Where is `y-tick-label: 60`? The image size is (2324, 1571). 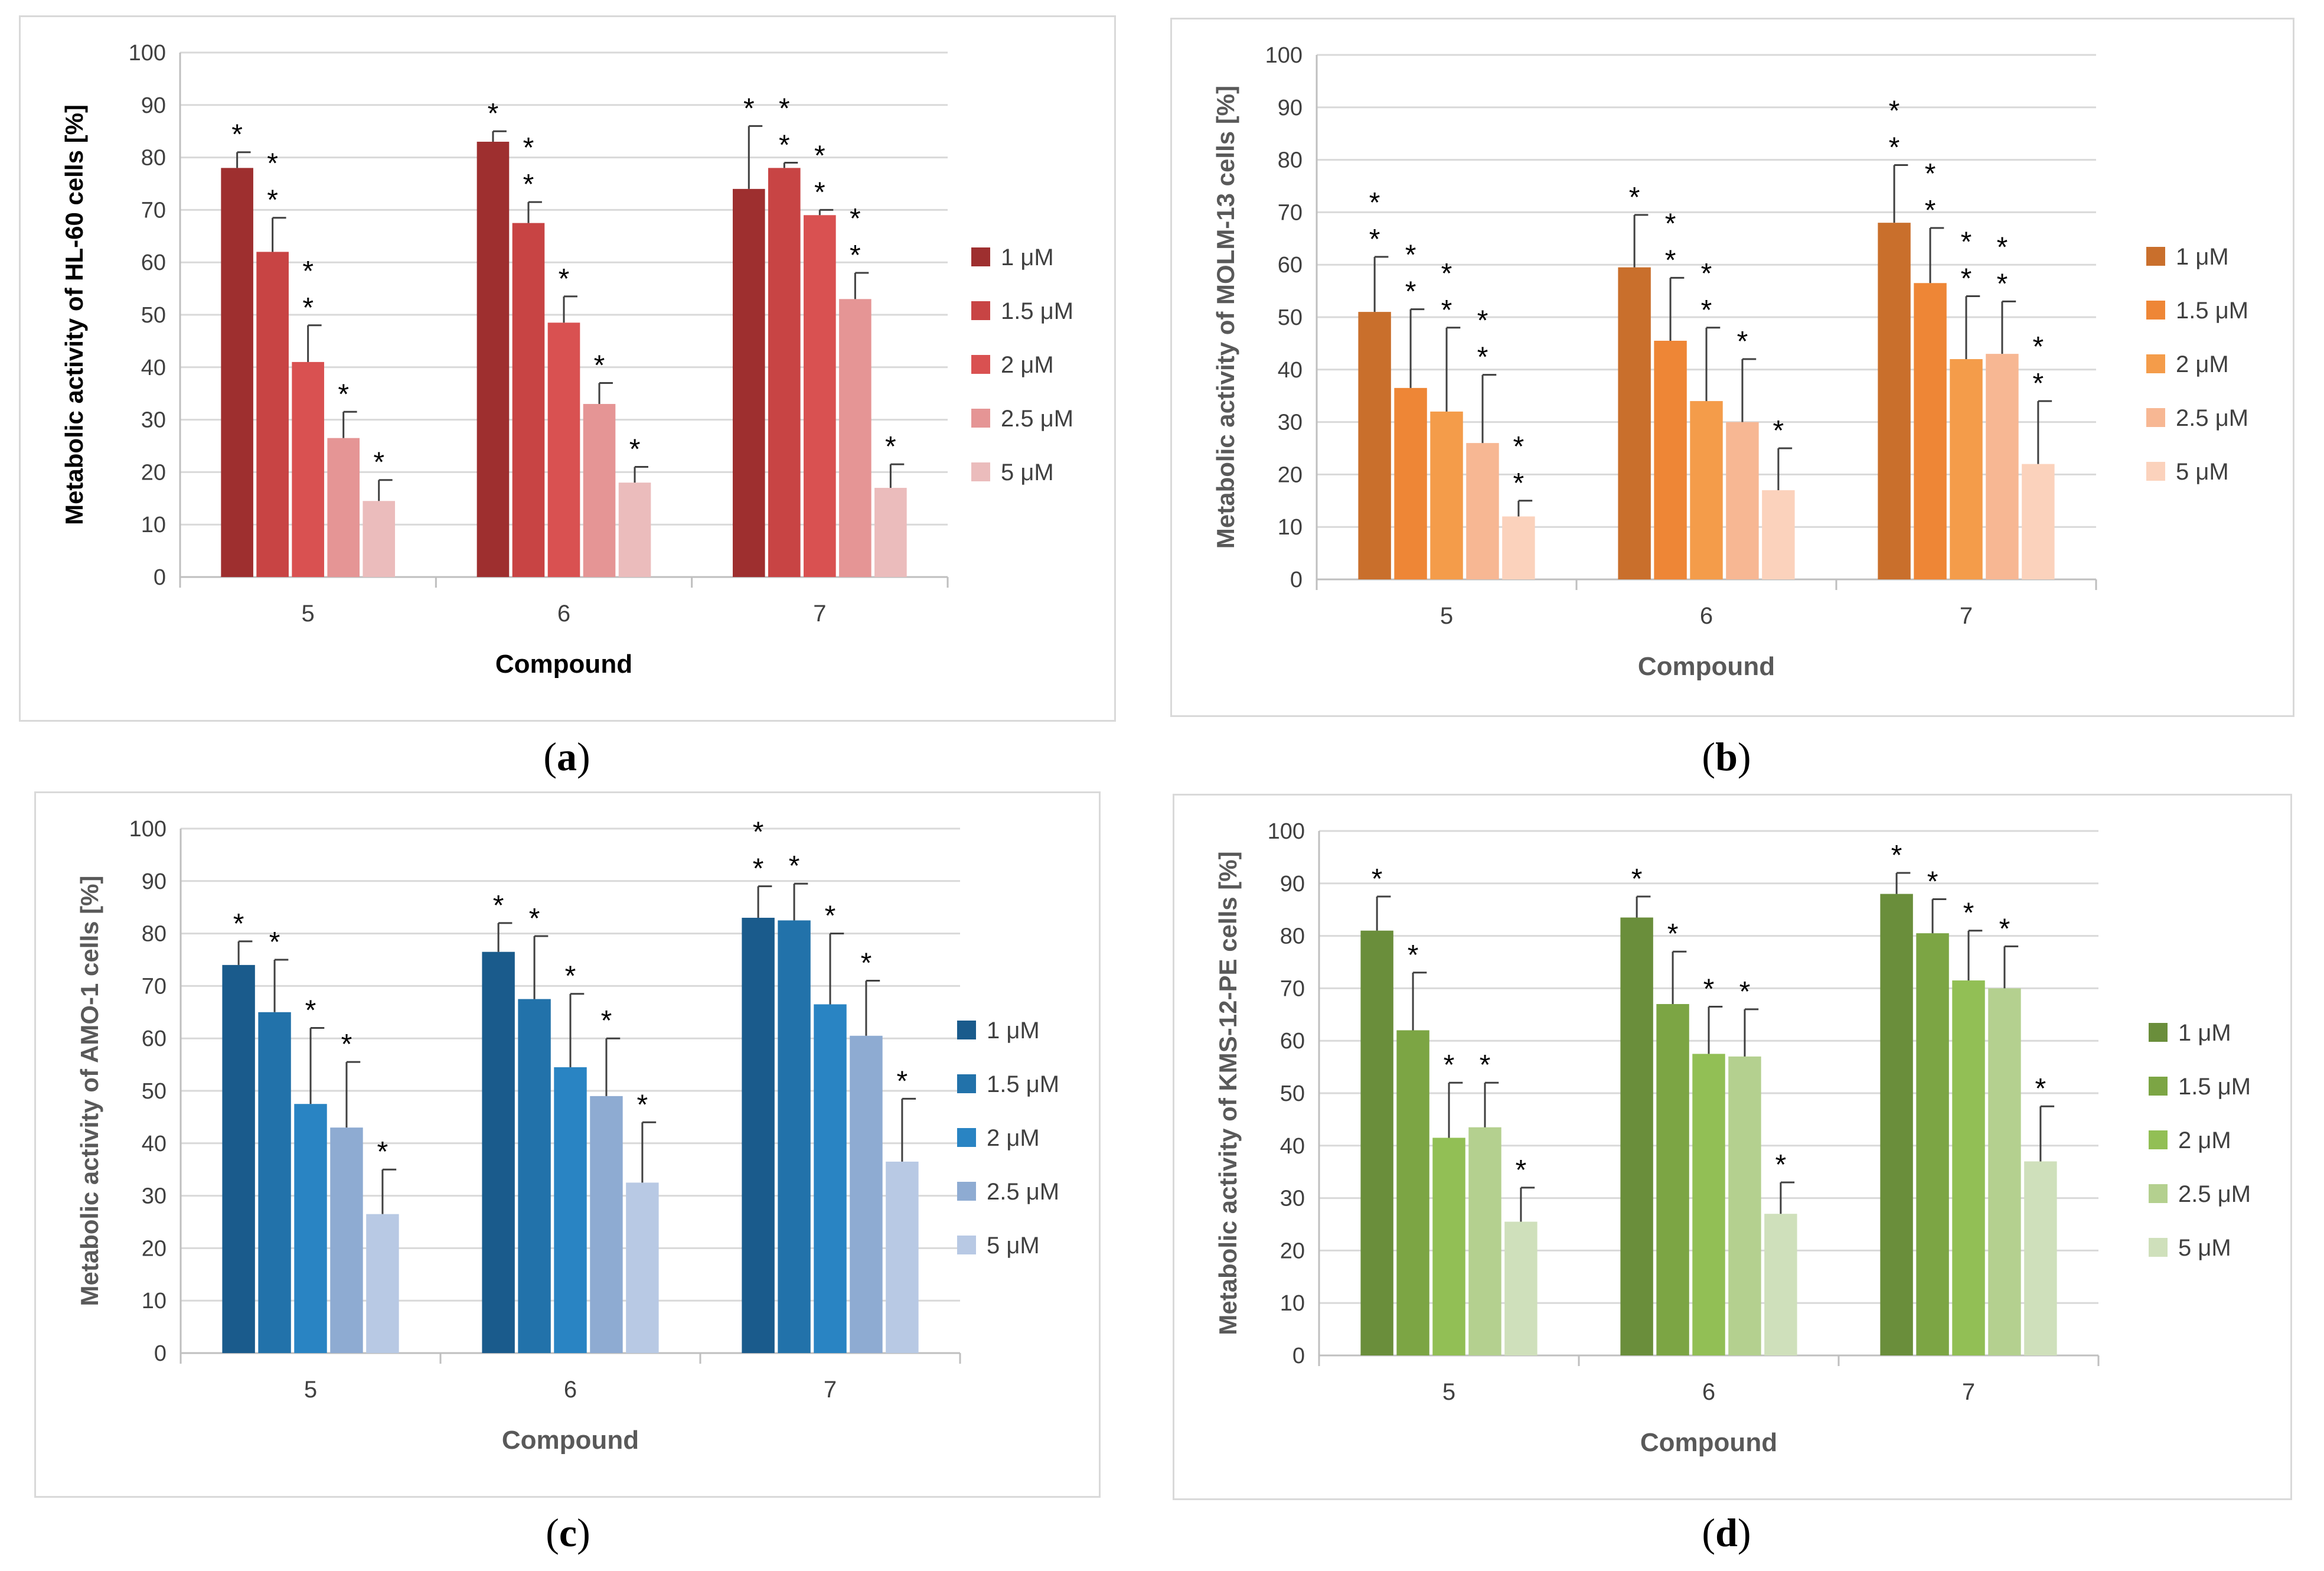
y-tick-label: 60 is located at coordinates (1292, 1041).